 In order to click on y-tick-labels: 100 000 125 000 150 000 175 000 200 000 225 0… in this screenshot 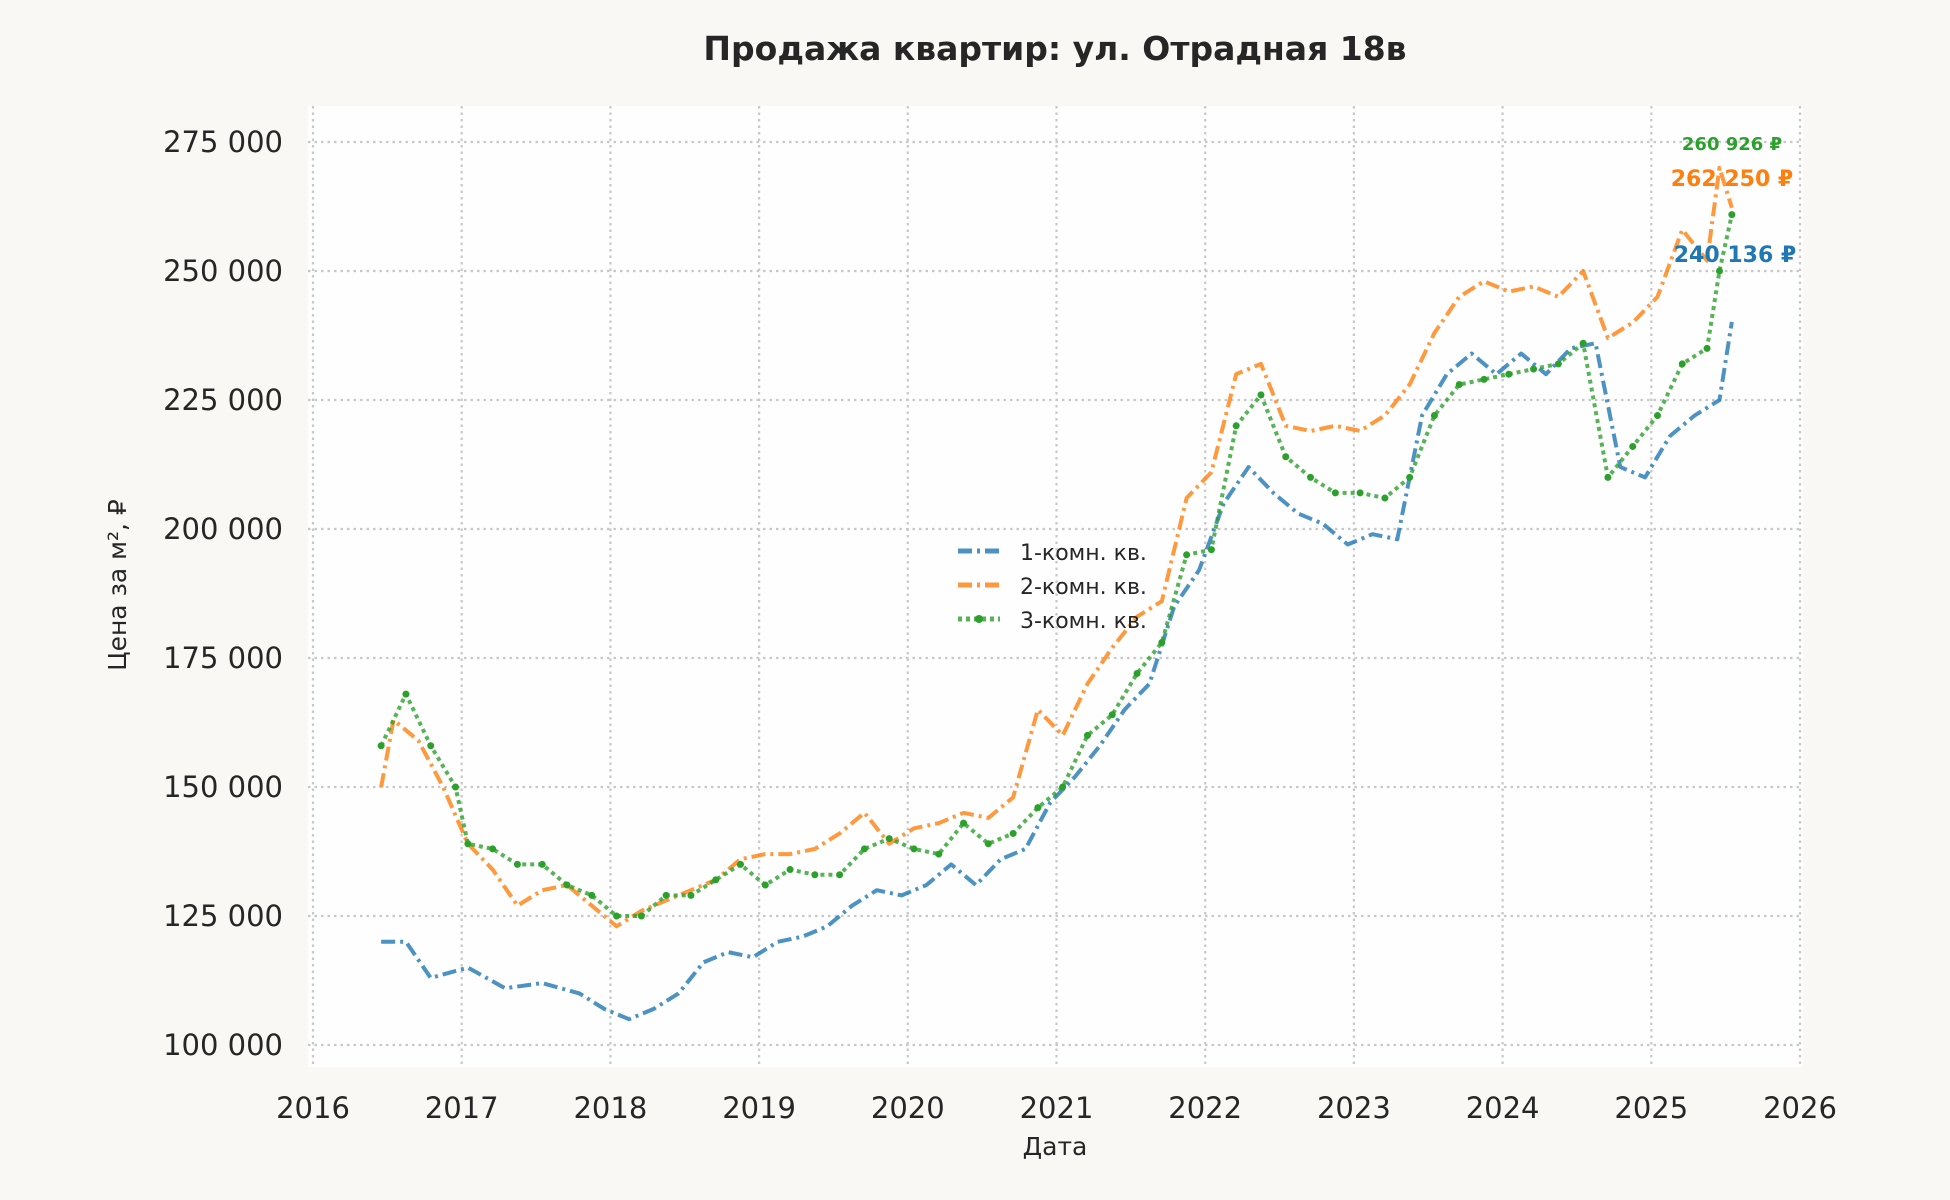, I will do `click(223, 593)`.